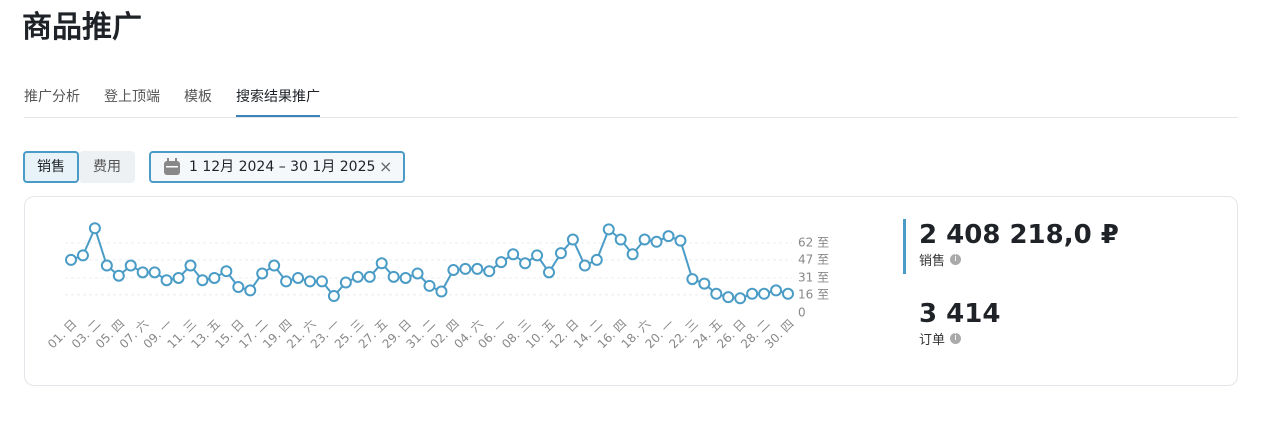 The height and width of the screenshot is (434, 1271). Describe the element at coordinates (82, 27) in the screenshot. I see `page-title: 商品推广` at that location.